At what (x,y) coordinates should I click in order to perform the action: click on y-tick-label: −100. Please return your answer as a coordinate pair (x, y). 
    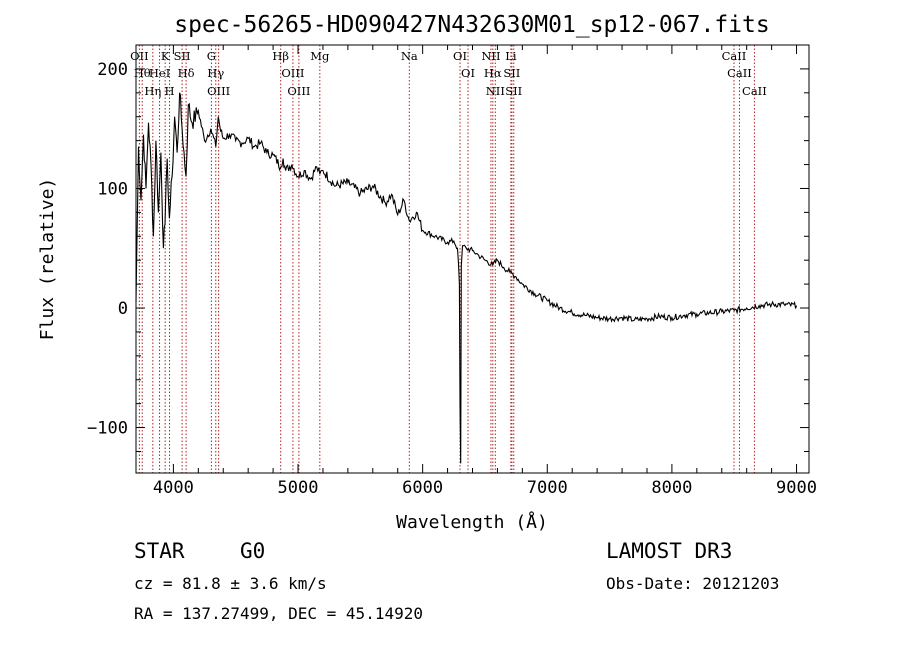
    Looking at the image, I should click on (107, 429).